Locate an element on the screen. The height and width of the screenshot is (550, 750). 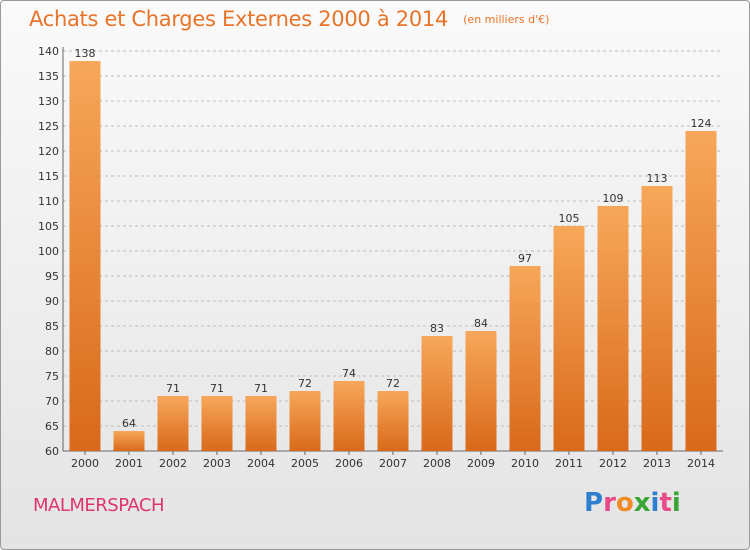
bar-2001 is located at coordinates (129, 441).